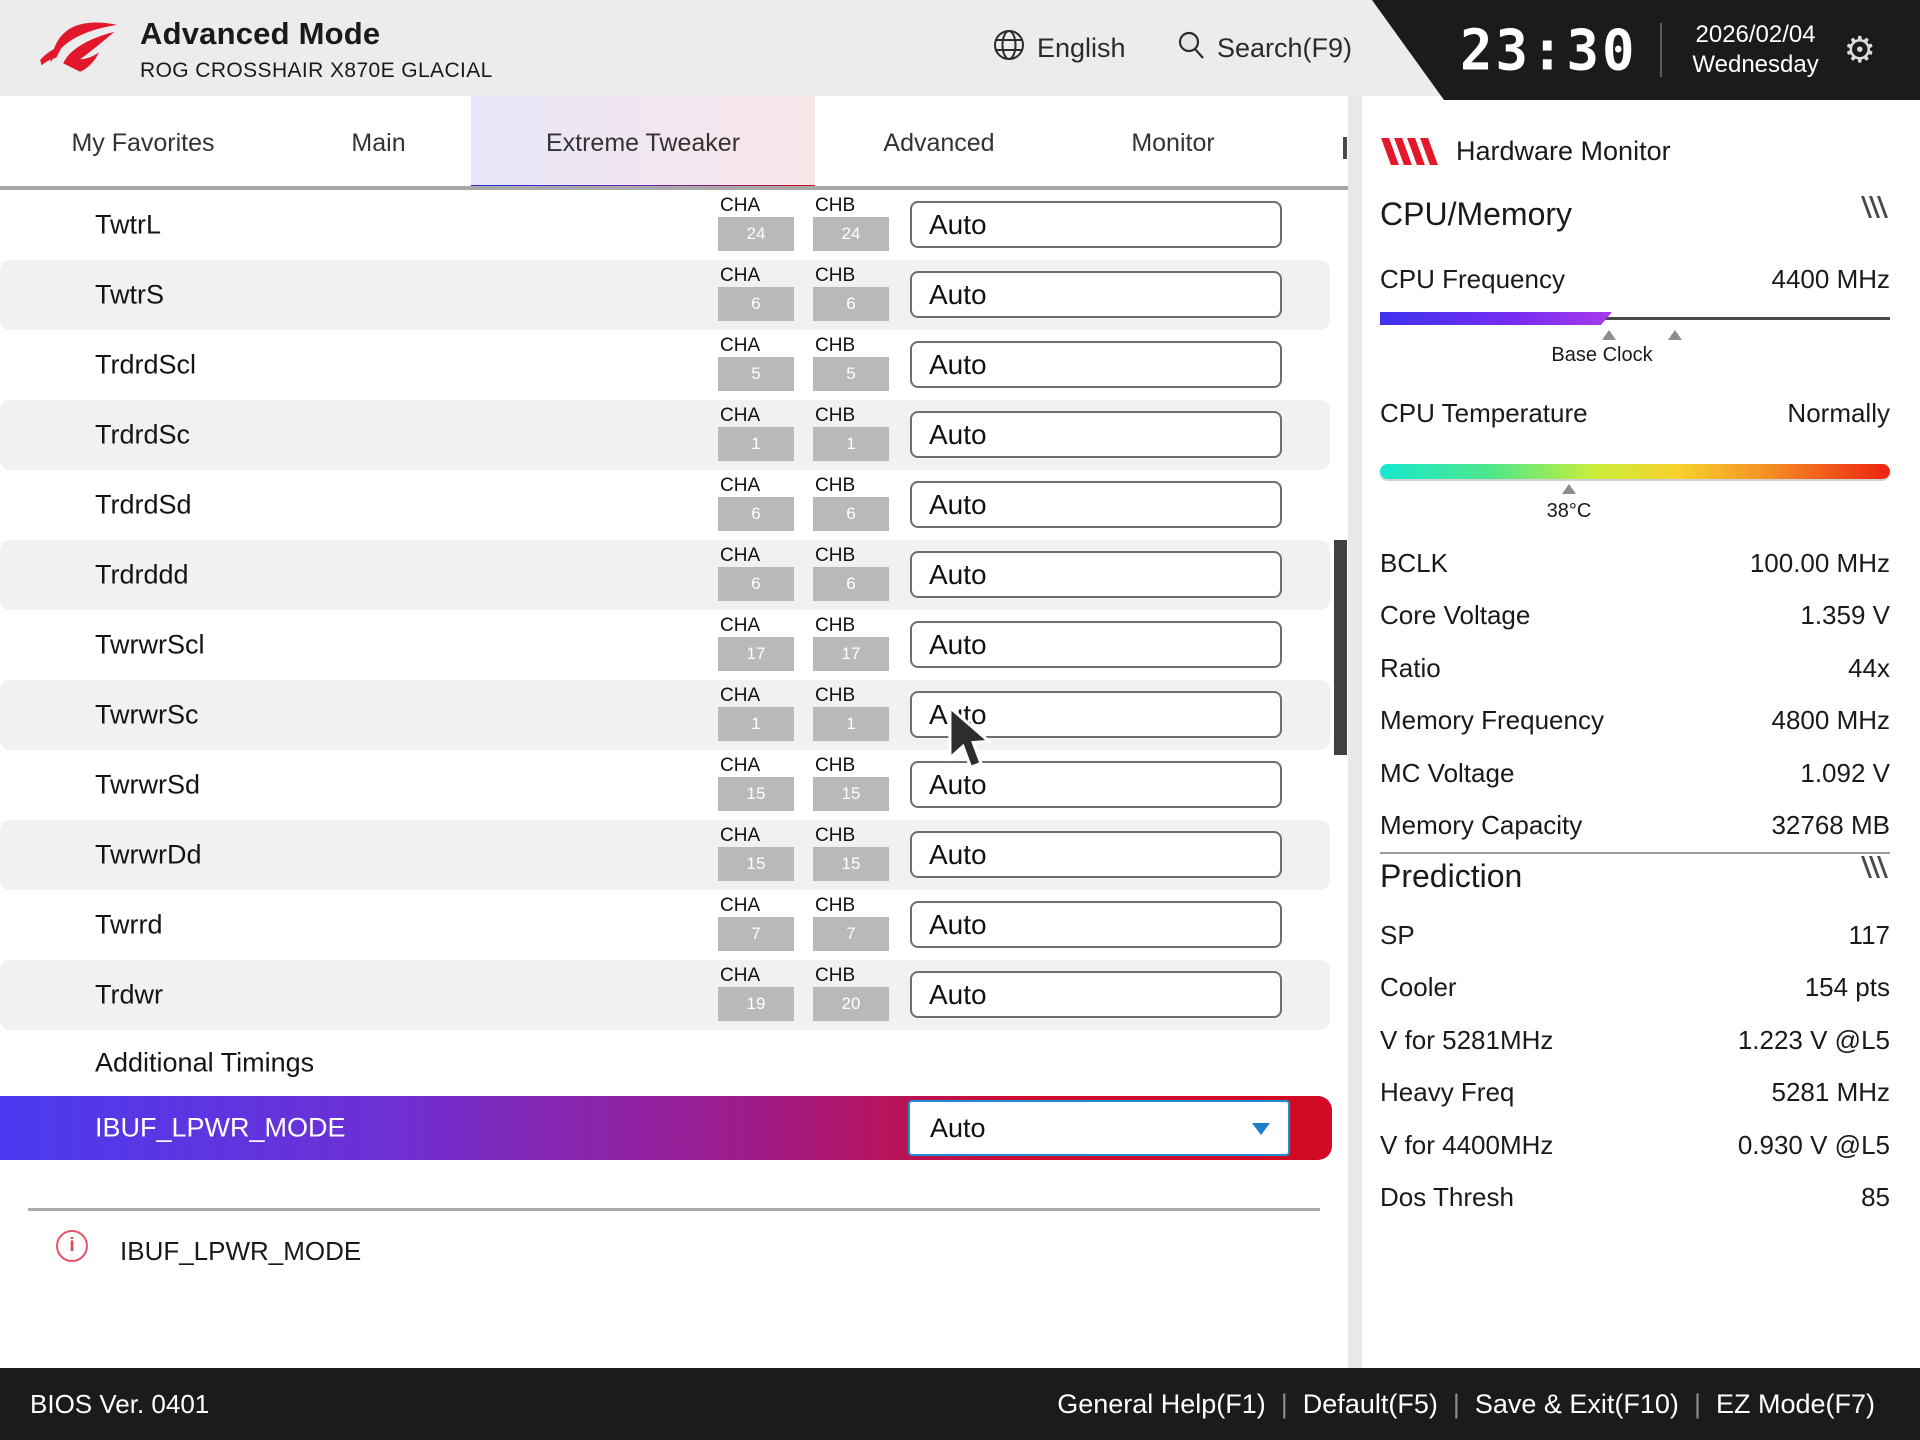  I want to click on ibuf-lpwr-mode-dropdown: Auto, so click(1099, 1128).